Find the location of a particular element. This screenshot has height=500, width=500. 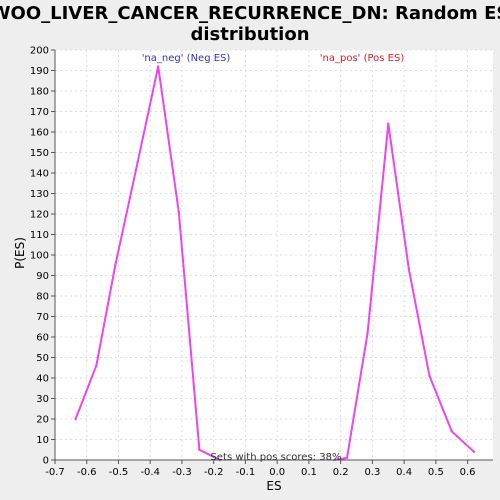

y-tick-label: 160 is located at coordinates (39, 133).